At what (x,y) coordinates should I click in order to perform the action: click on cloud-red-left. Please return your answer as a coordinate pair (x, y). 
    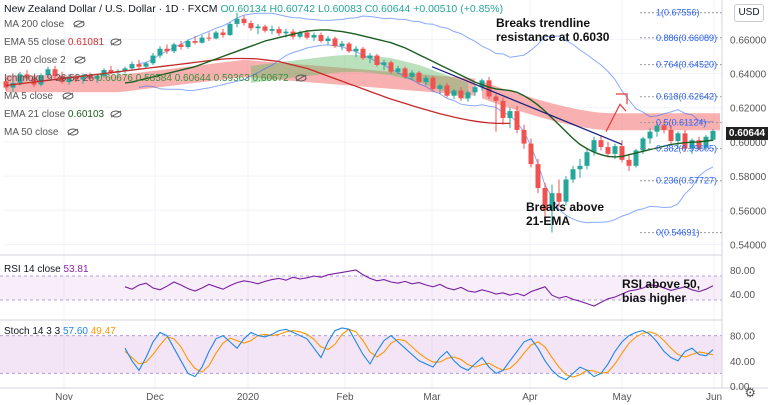
    Looking at the image, I should click on (240, 77).